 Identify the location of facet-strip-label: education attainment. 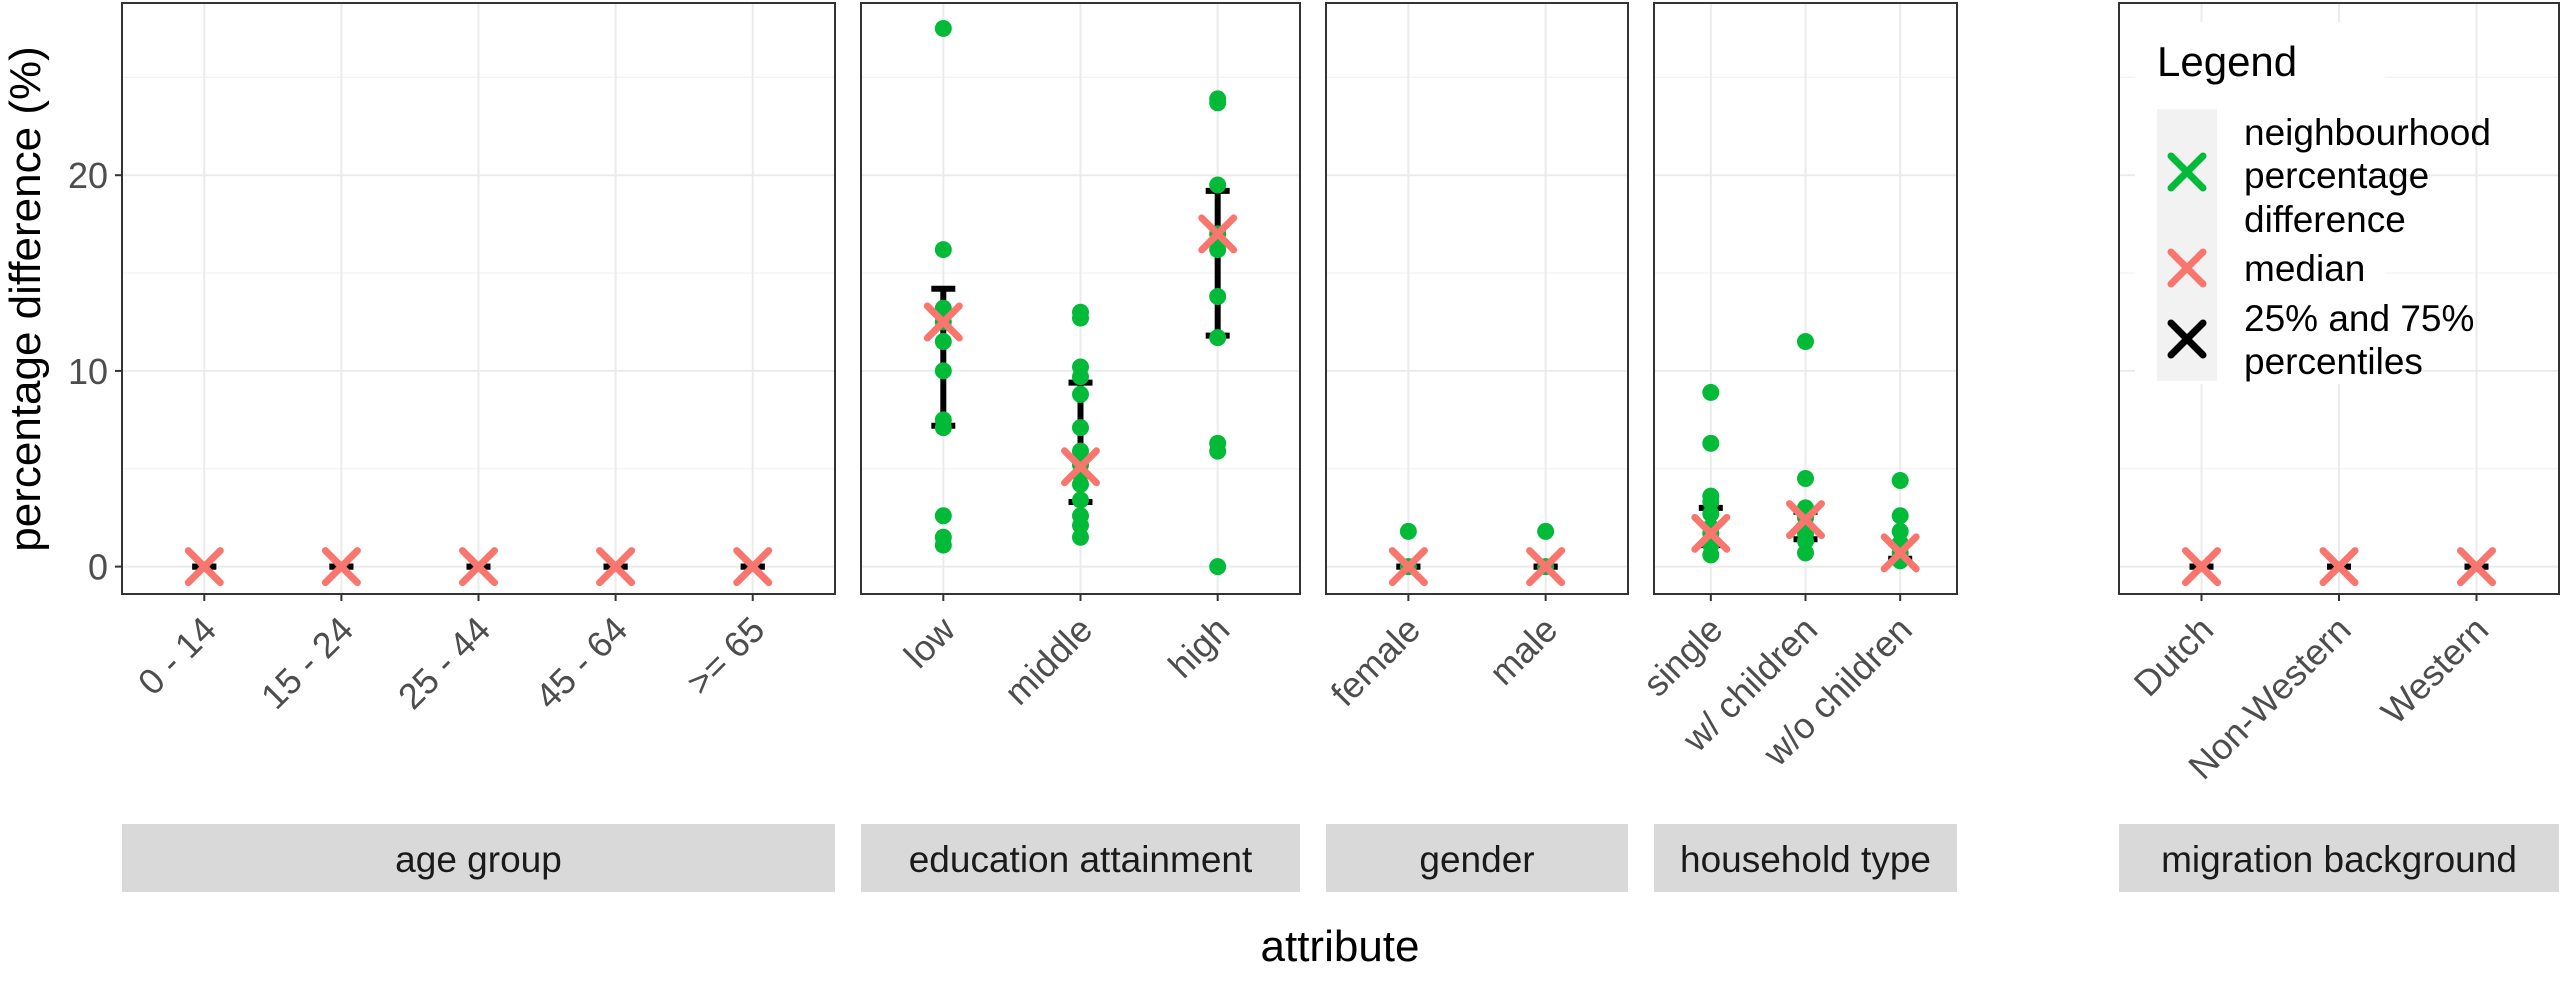
(1081, 859).